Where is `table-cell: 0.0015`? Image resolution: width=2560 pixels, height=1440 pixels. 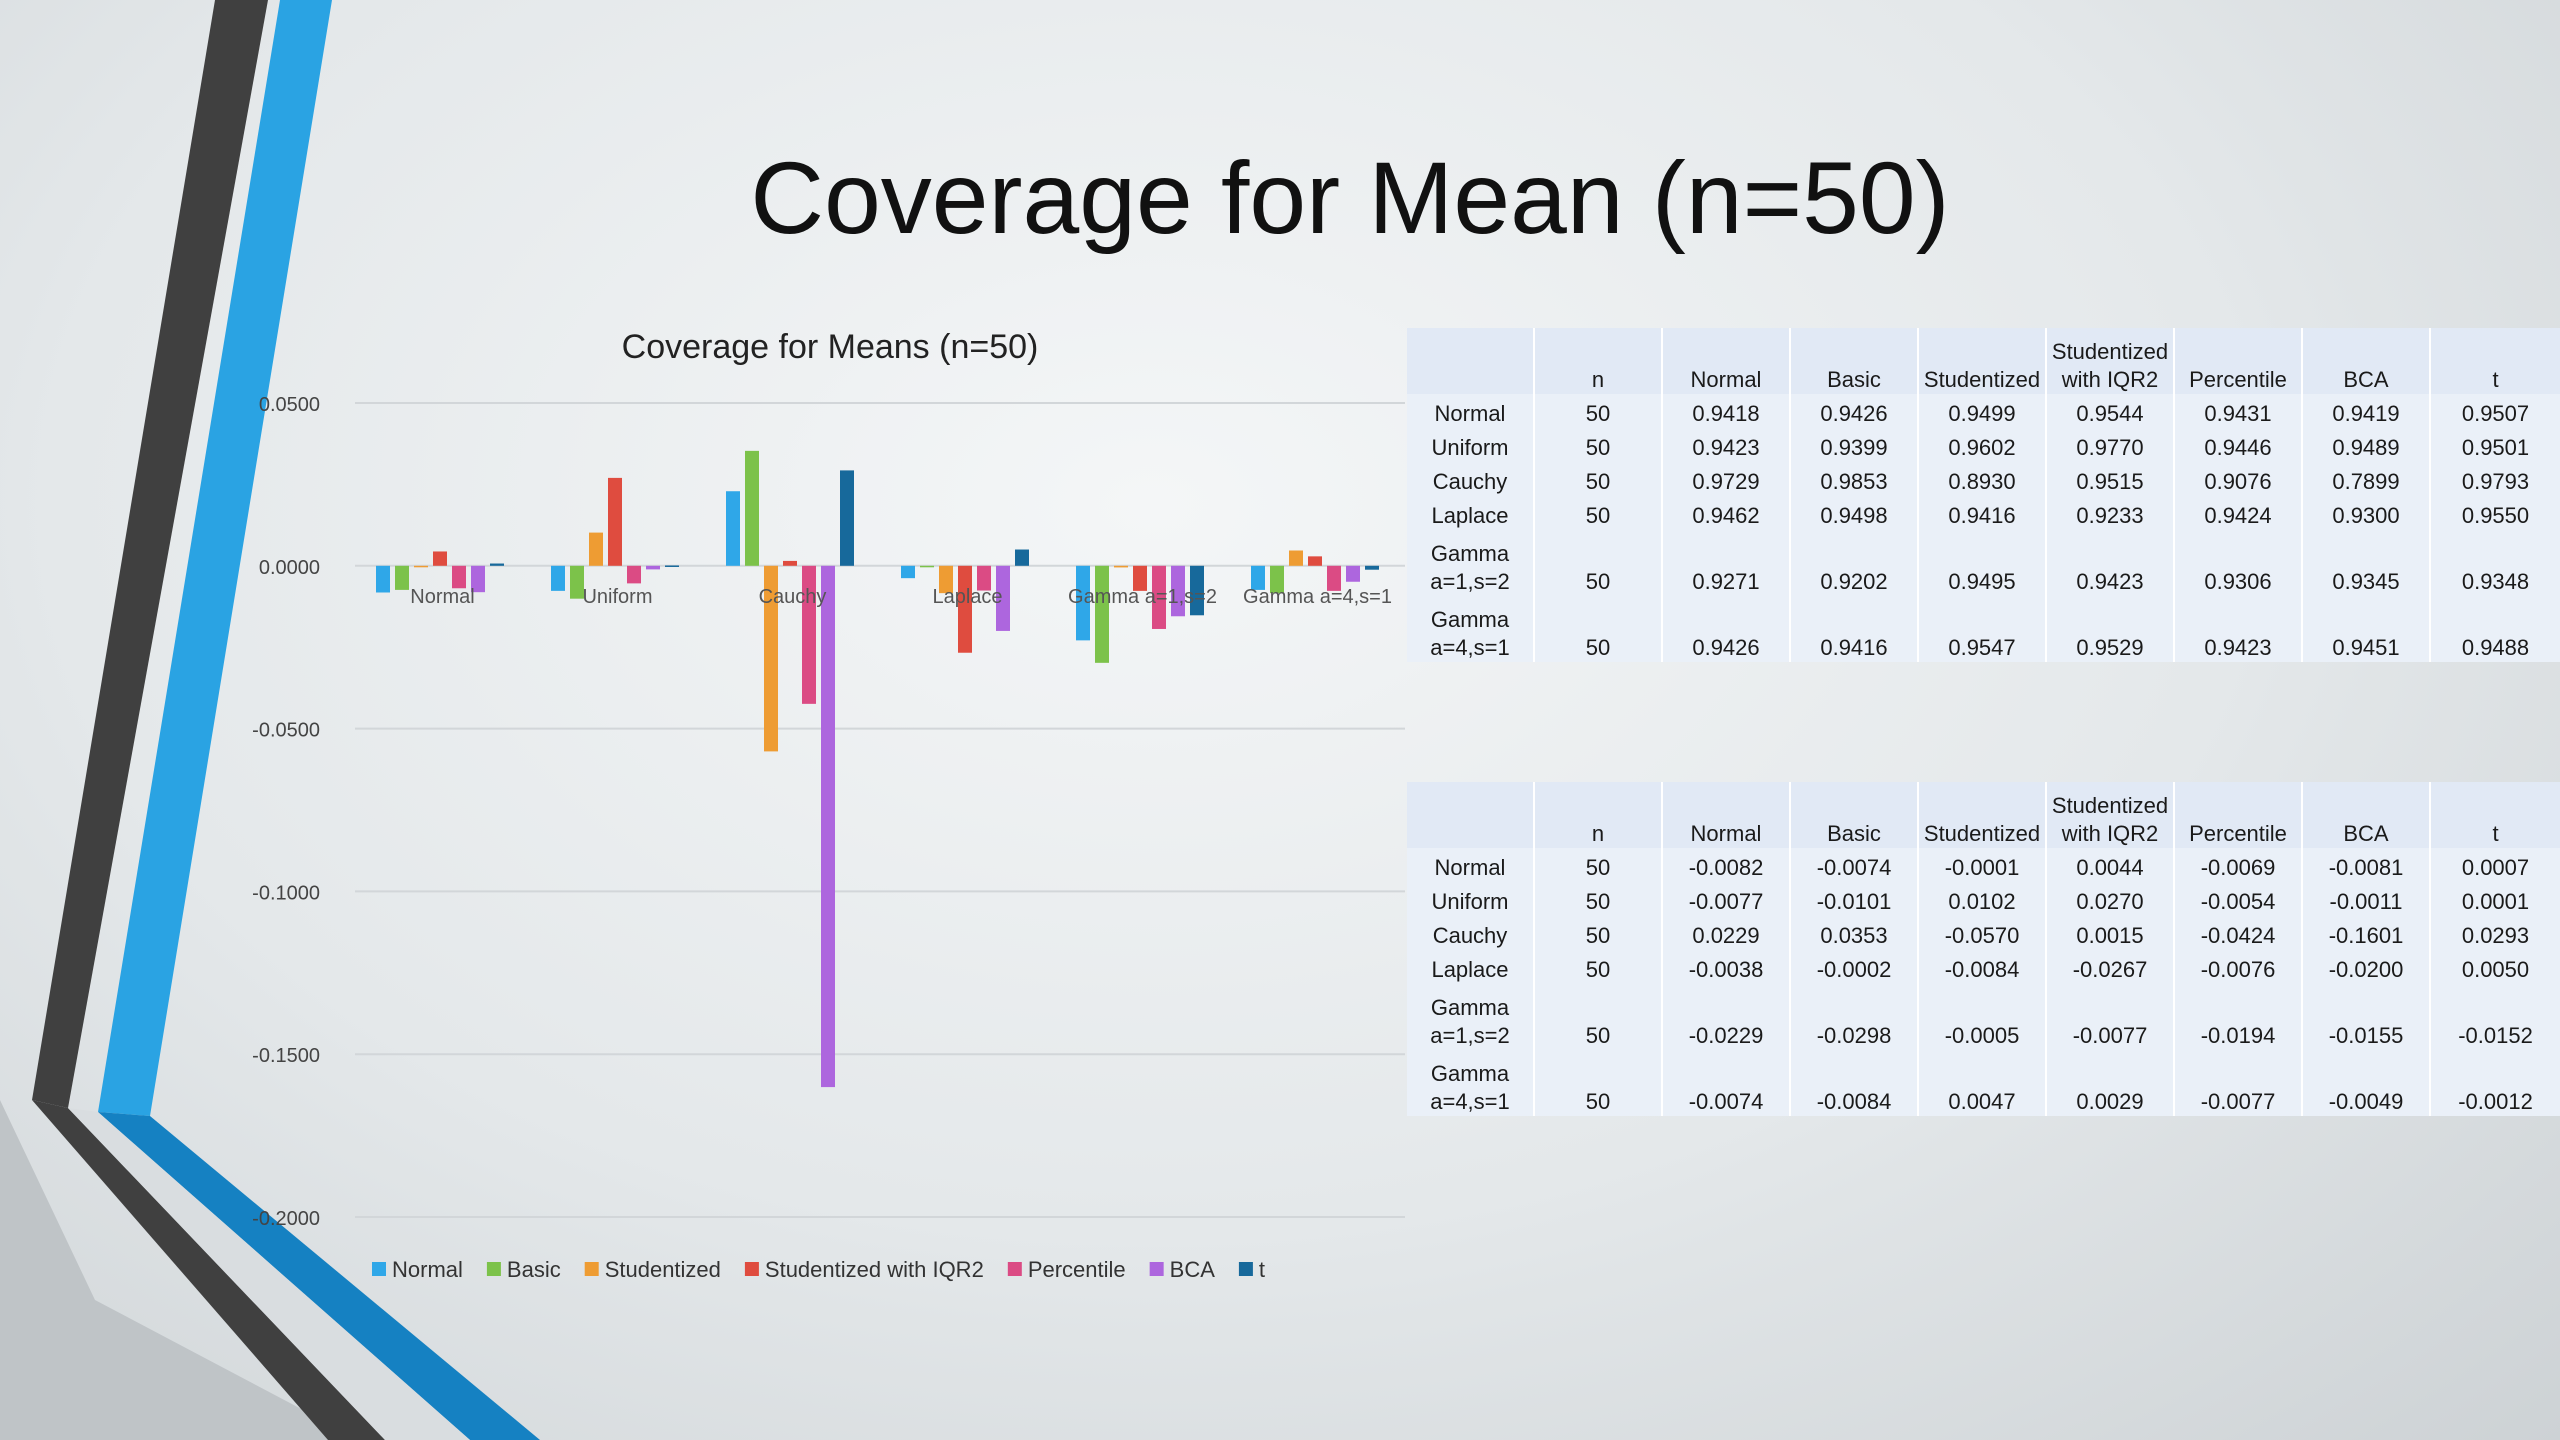
table-cell: 0.0015 is located at coordinates (2110, 933).